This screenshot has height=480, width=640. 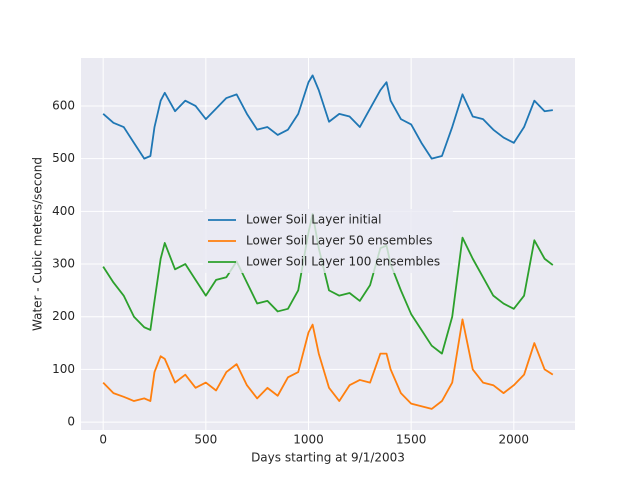 I want to click on legend-label: Lower Soil Layer initial, so click(x=313, y=220).